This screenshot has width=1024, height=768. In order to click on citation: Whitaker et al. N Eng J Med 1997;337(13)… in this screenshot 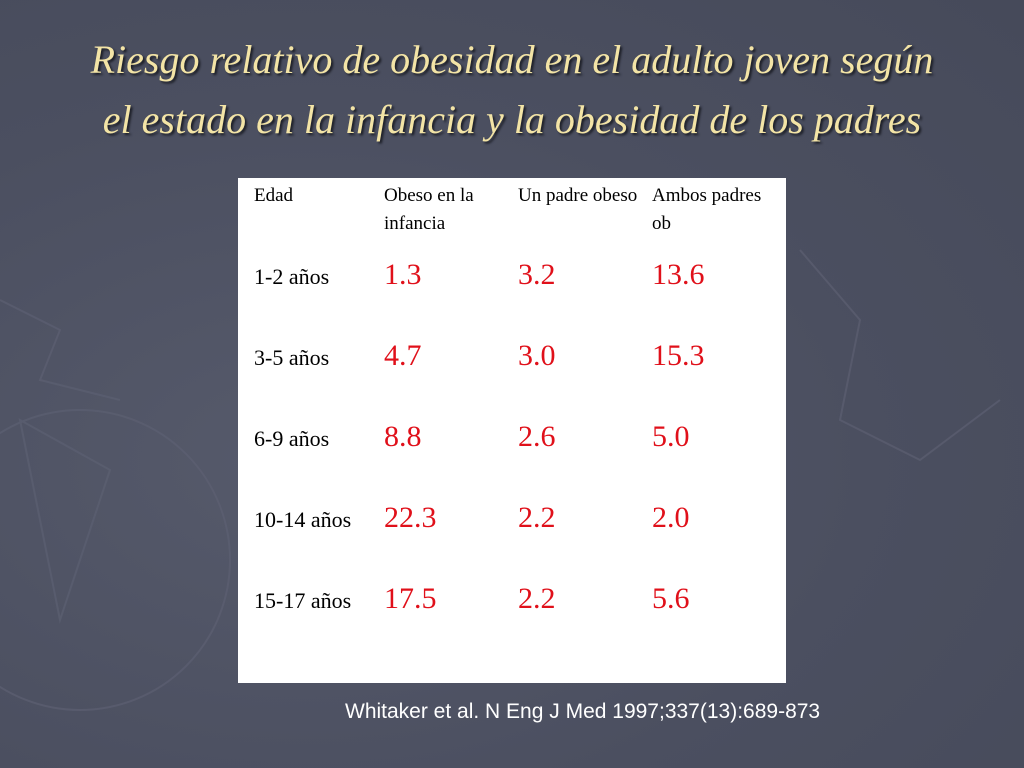, I will do `click(583, 711)`.